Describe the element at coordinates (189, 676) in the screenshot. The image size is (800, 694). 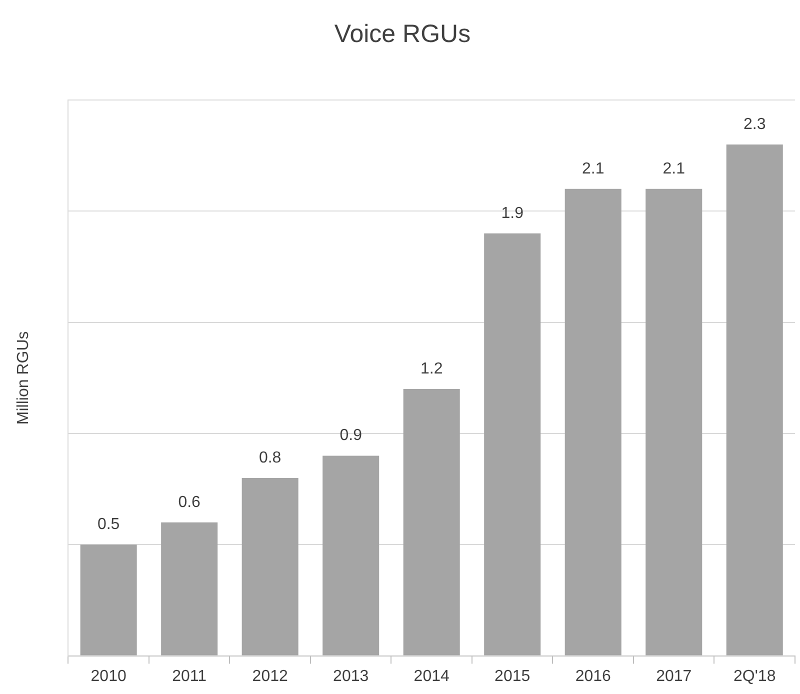
I see `x-tick-label: 2011` at that location.